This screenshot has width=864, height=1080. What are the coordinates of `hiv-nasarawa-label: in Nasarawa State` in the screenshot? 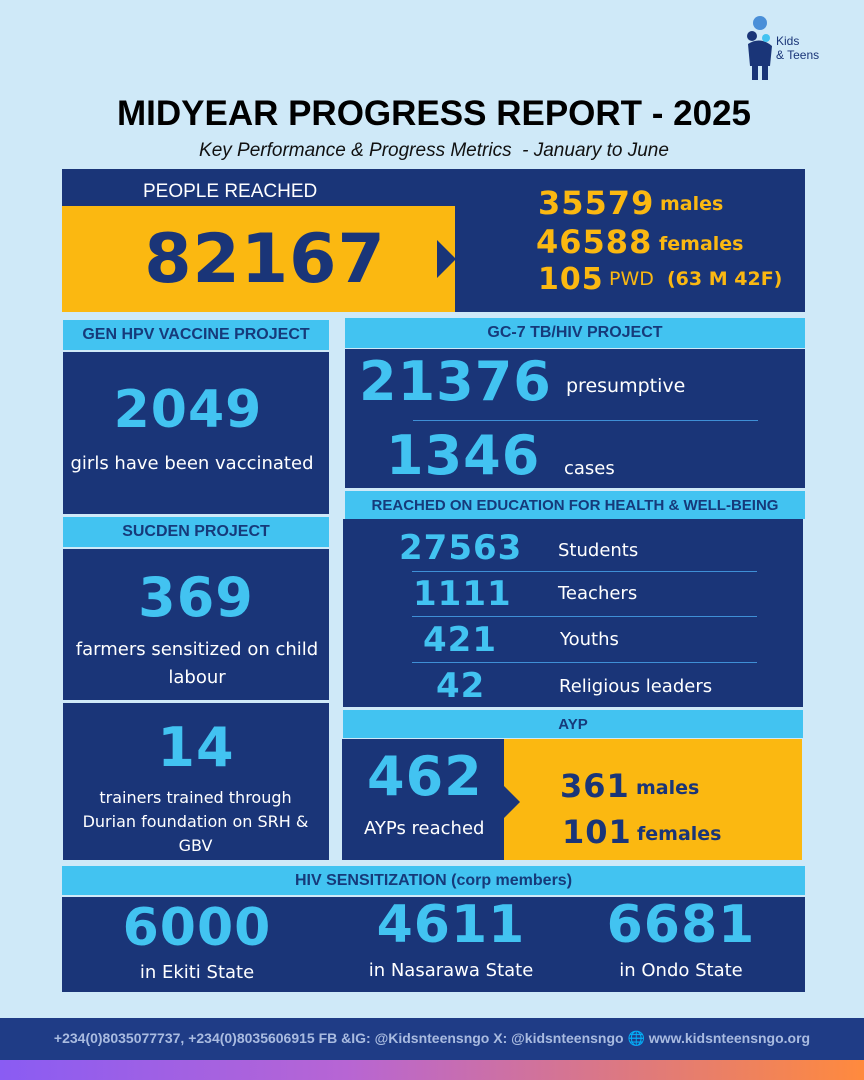 It's located at (451, 970).